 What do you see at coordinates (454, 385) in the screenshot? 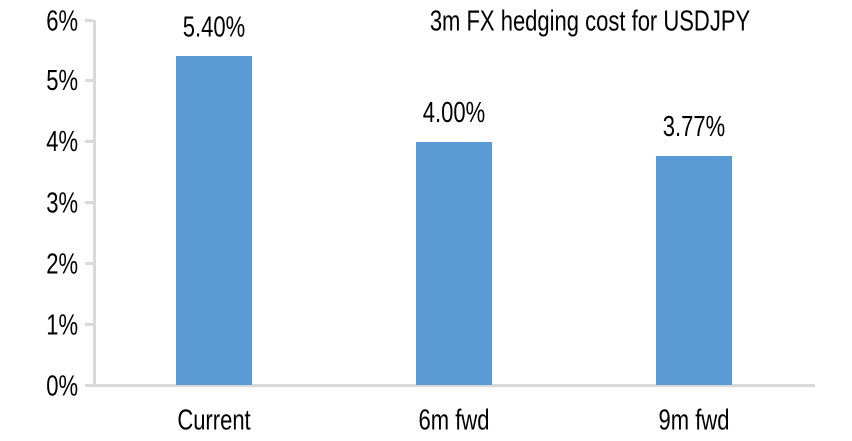
I see `x-axis-line` at bounding box center [454, 385].